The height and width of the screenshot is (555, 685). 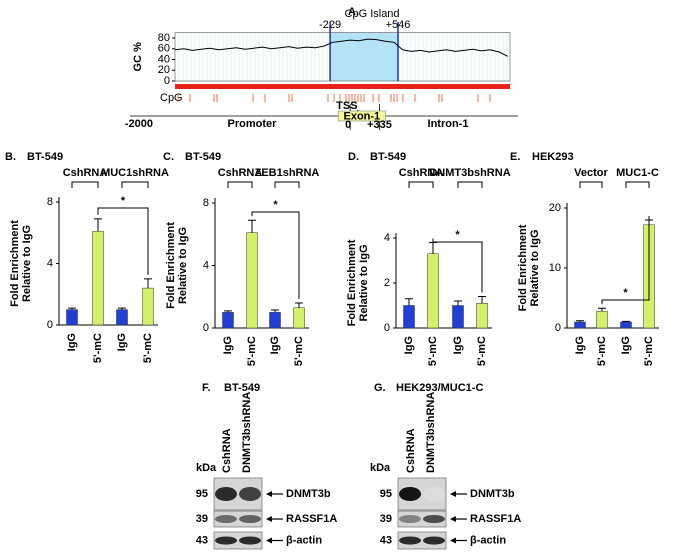 What do you see at coordinates (346, 106) in the screenshot?
I see `tss-label: TSS` at bounding box center [346, 106].